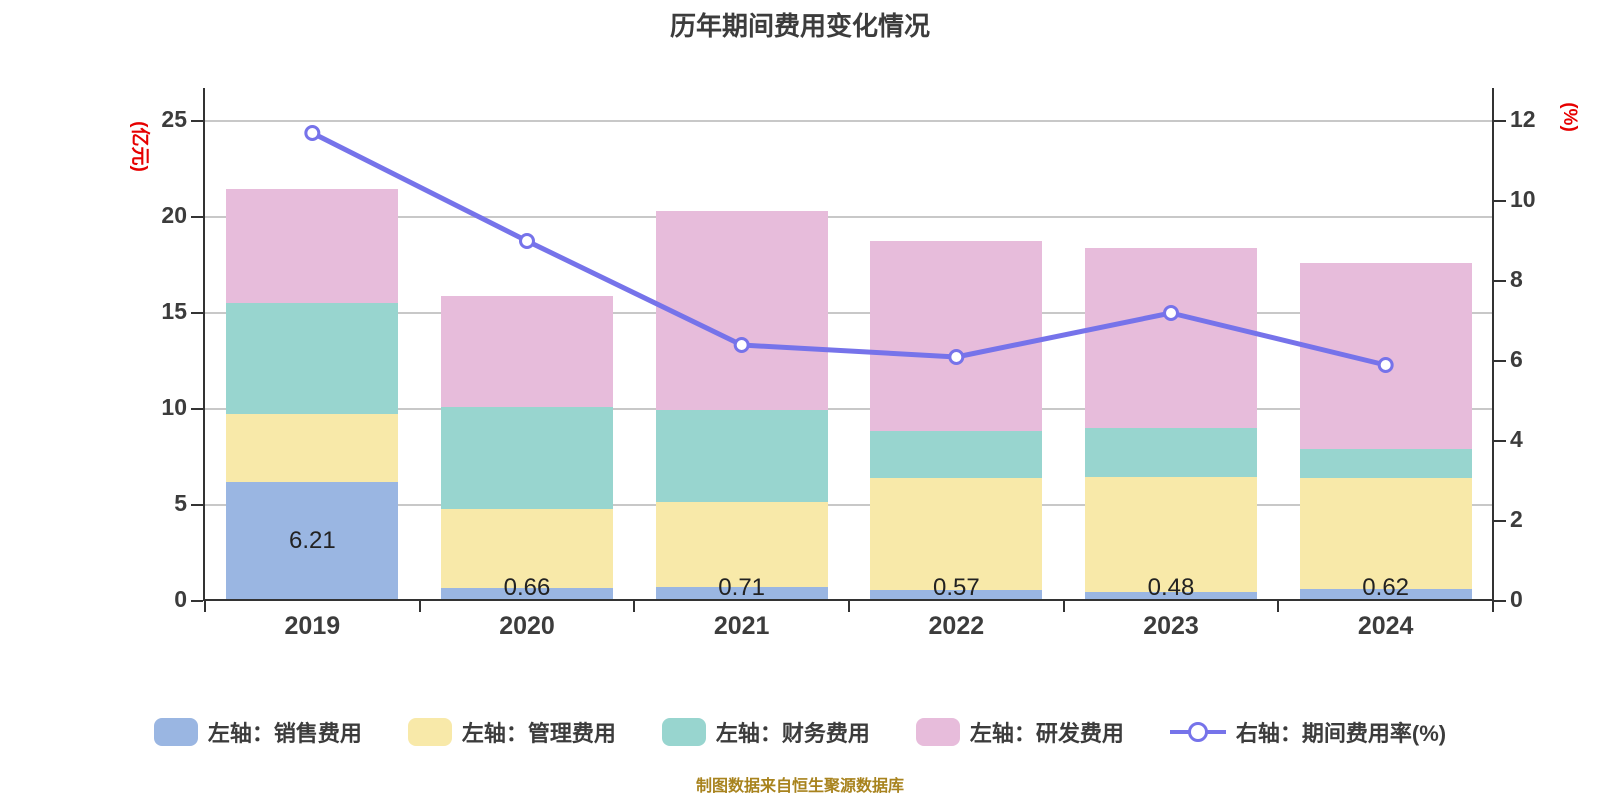 The height and width of the screenshot is (800, 1600). What do you see at coordinates (538, 733) in the screenshot?
I see `legend-label-admin: 左轴：管理费用` at bounding box center [538, 733].